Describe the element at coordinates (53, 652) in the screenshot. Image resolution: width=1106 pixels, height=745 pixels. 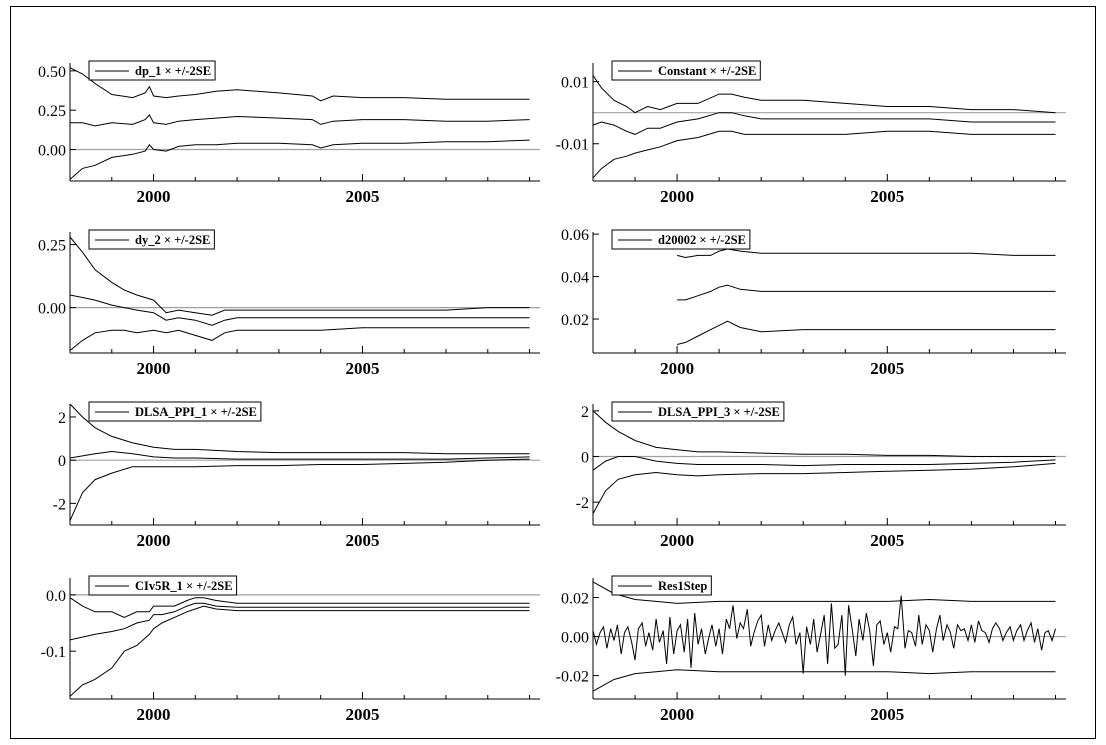
I see `y-tick-label: -0.1` at that location.